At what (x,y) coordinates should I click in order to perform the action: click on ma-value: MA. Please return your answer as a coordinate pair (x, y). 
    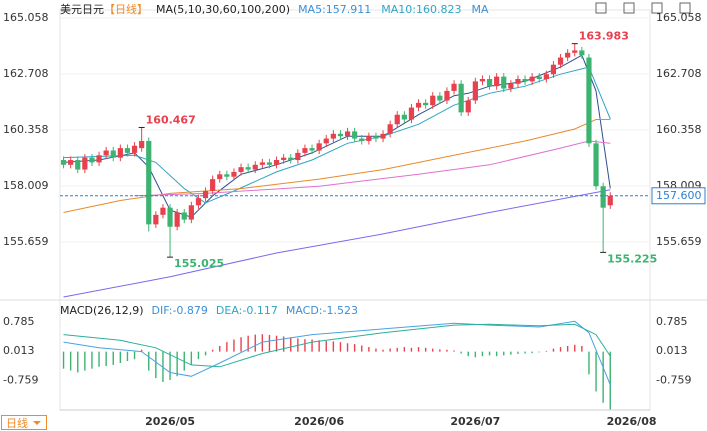
    Looking at the image, I should click on (480, 9).